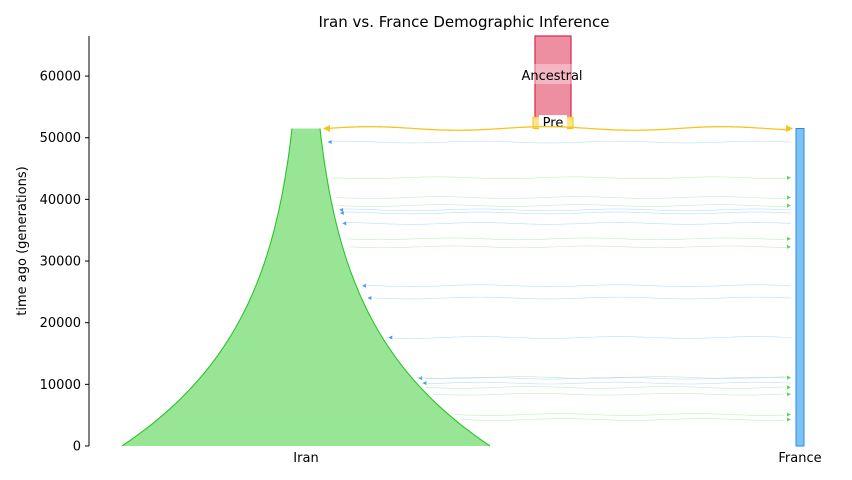  Describe the element at coordinates (22, 240) in the screenshot. I see `y-axis-label: time ago (generations)` at that location.